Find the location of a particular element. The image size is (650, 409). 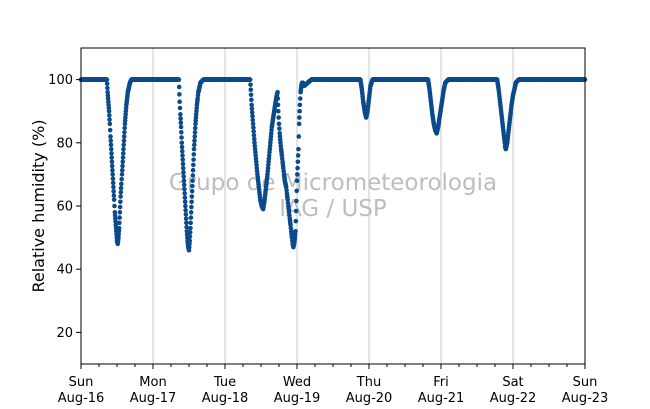

x-tick-label-day-3: Wed is located at coordinates (297, 382).